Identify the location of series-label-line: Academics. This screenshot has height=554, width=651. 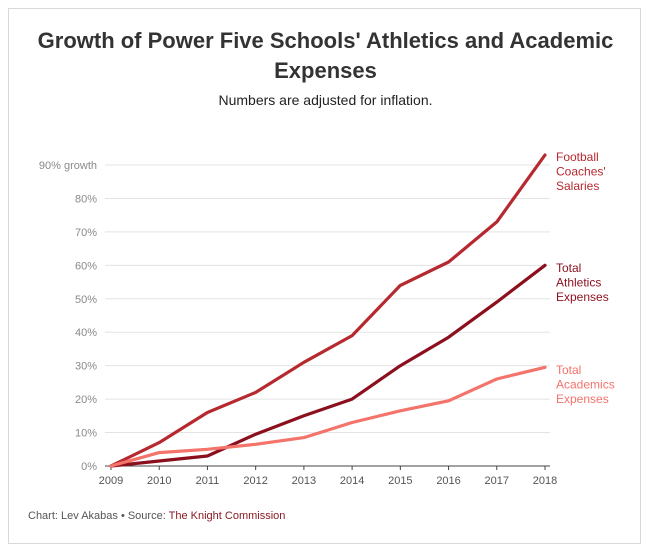
(585, 385).